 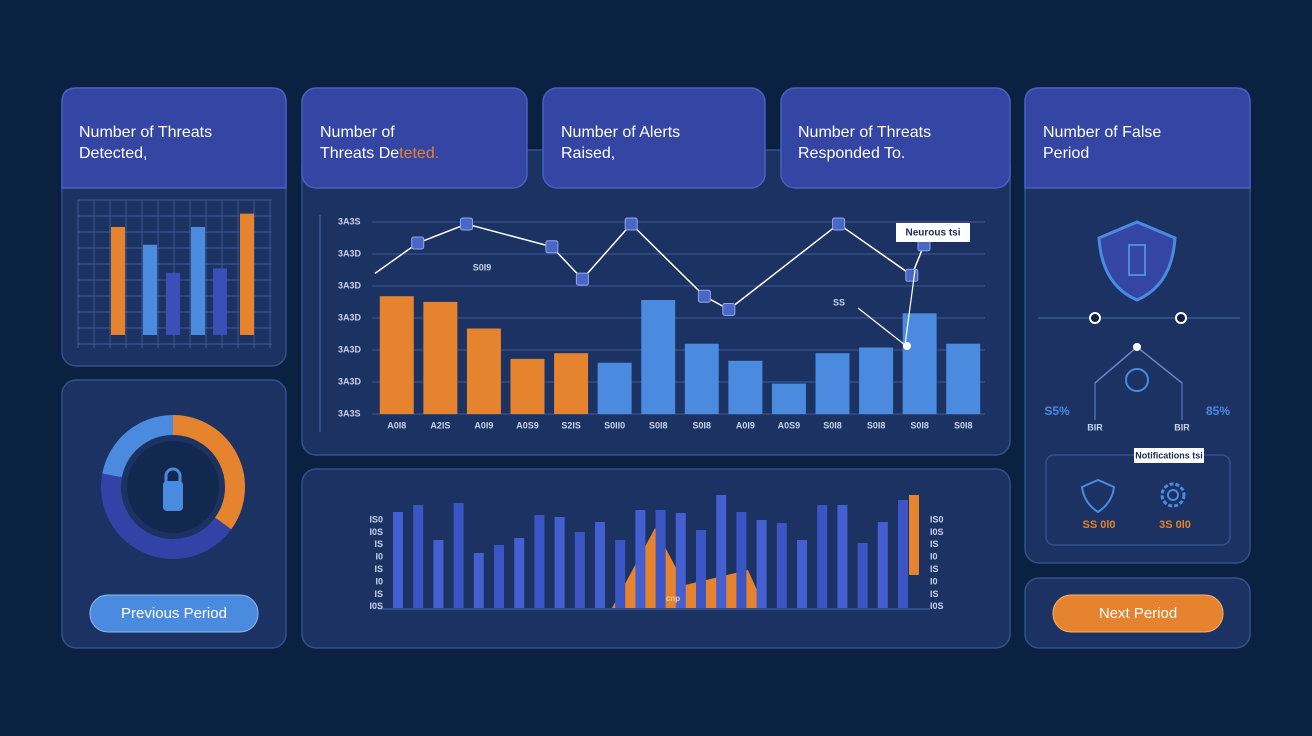 What do you see at coordinates (907, 346) in the screenshot?
I see `pointer-dot` at bounding box center [907, 346].